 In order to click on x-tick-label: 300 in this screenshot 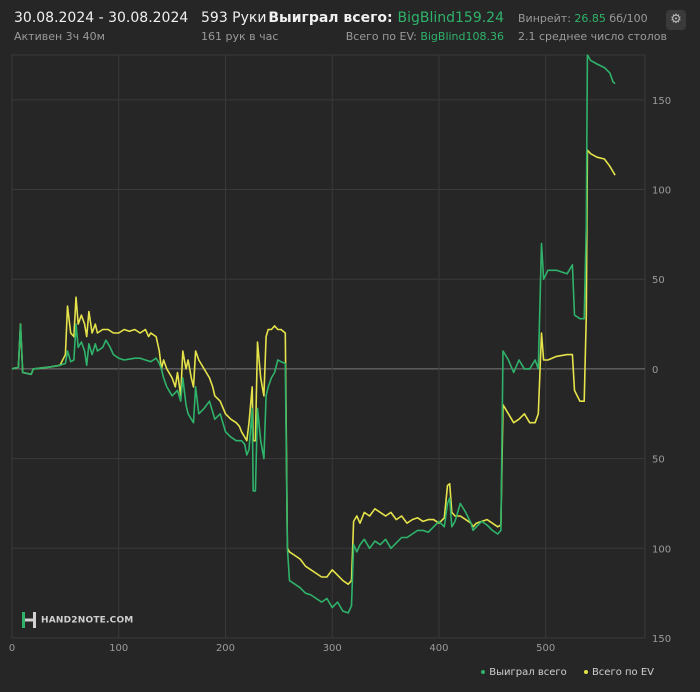, I will do `click(332, 648)`.